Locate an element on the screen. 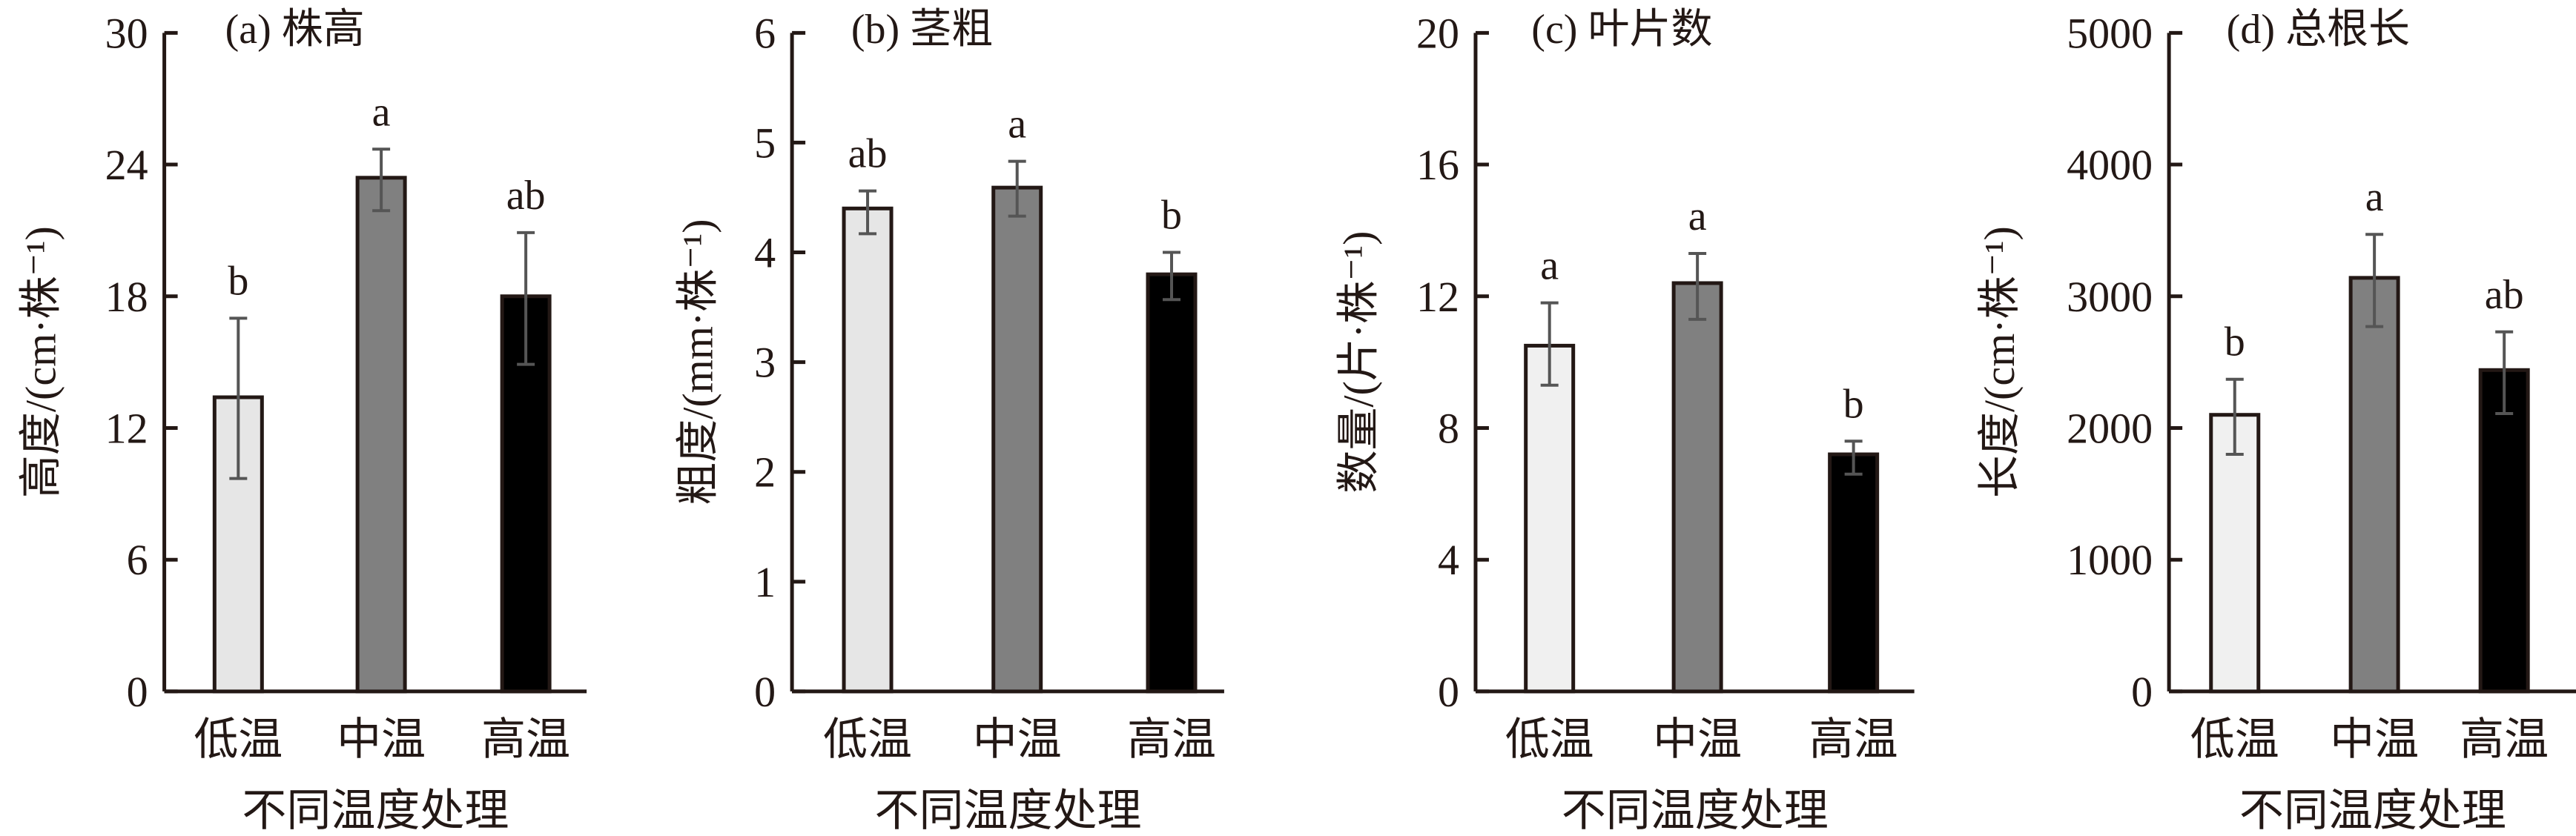 The width and height of the screenshot is (2576, 836). y-tick-label: 3000 is located at coordinates (2110, 297).